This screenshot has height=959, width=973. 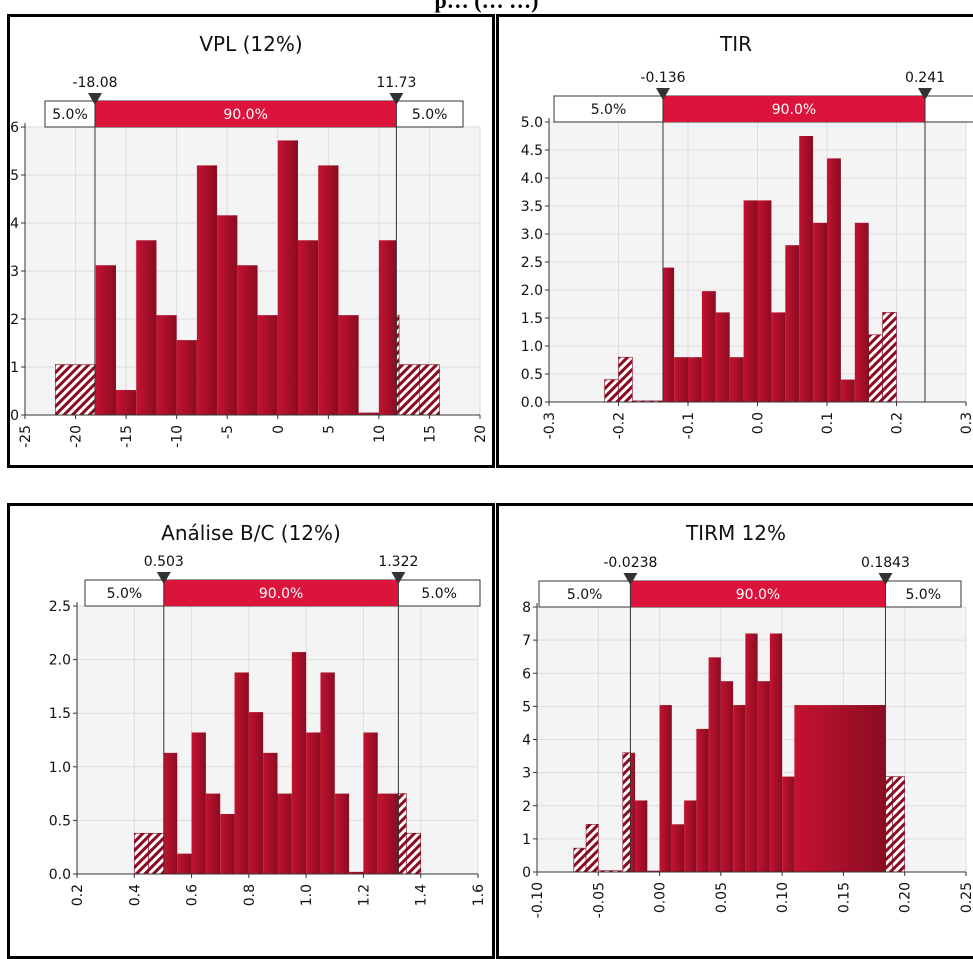 I want to click on right-marker-value: 0.1843, so click(x=885, y=563).